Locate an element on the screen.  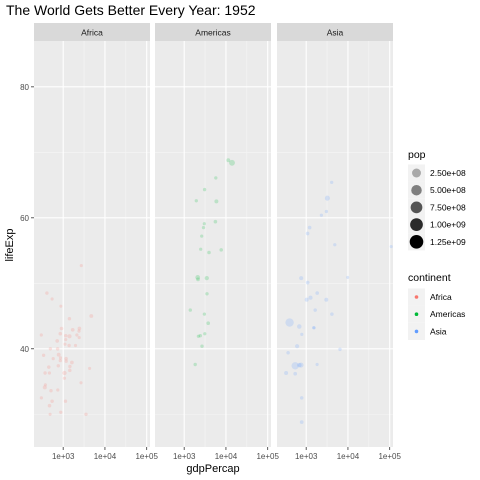
facet-strip-label: Africa is located at coordinates (92, 33).